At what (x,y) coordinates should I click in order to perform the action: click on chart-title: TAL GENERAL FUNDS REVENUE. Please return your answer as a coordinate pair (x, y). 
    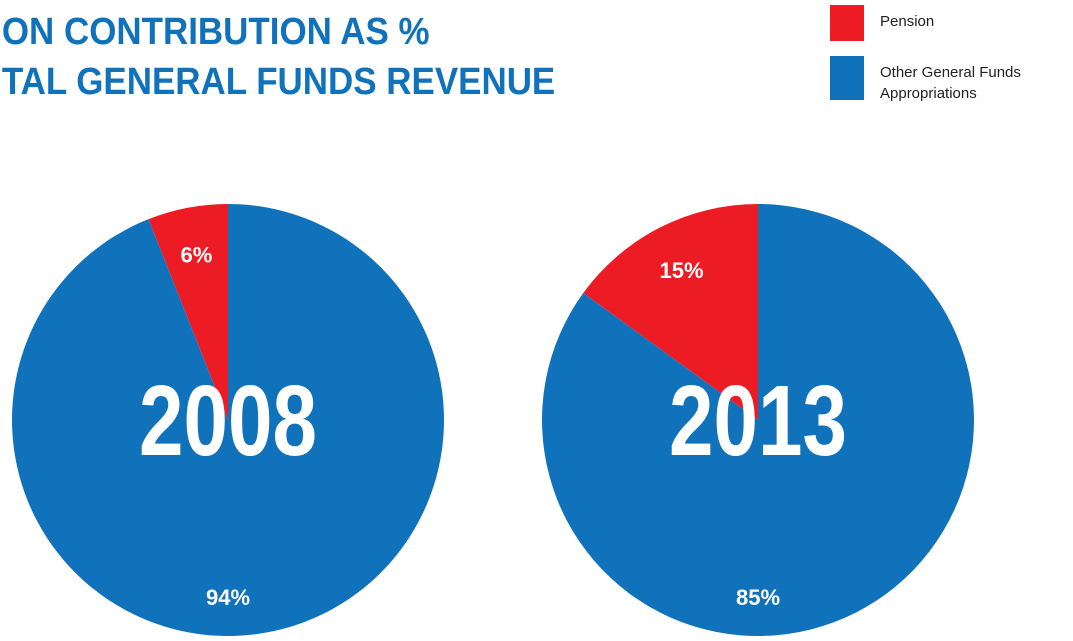
    Looking at the image, I should click on (278, 81).